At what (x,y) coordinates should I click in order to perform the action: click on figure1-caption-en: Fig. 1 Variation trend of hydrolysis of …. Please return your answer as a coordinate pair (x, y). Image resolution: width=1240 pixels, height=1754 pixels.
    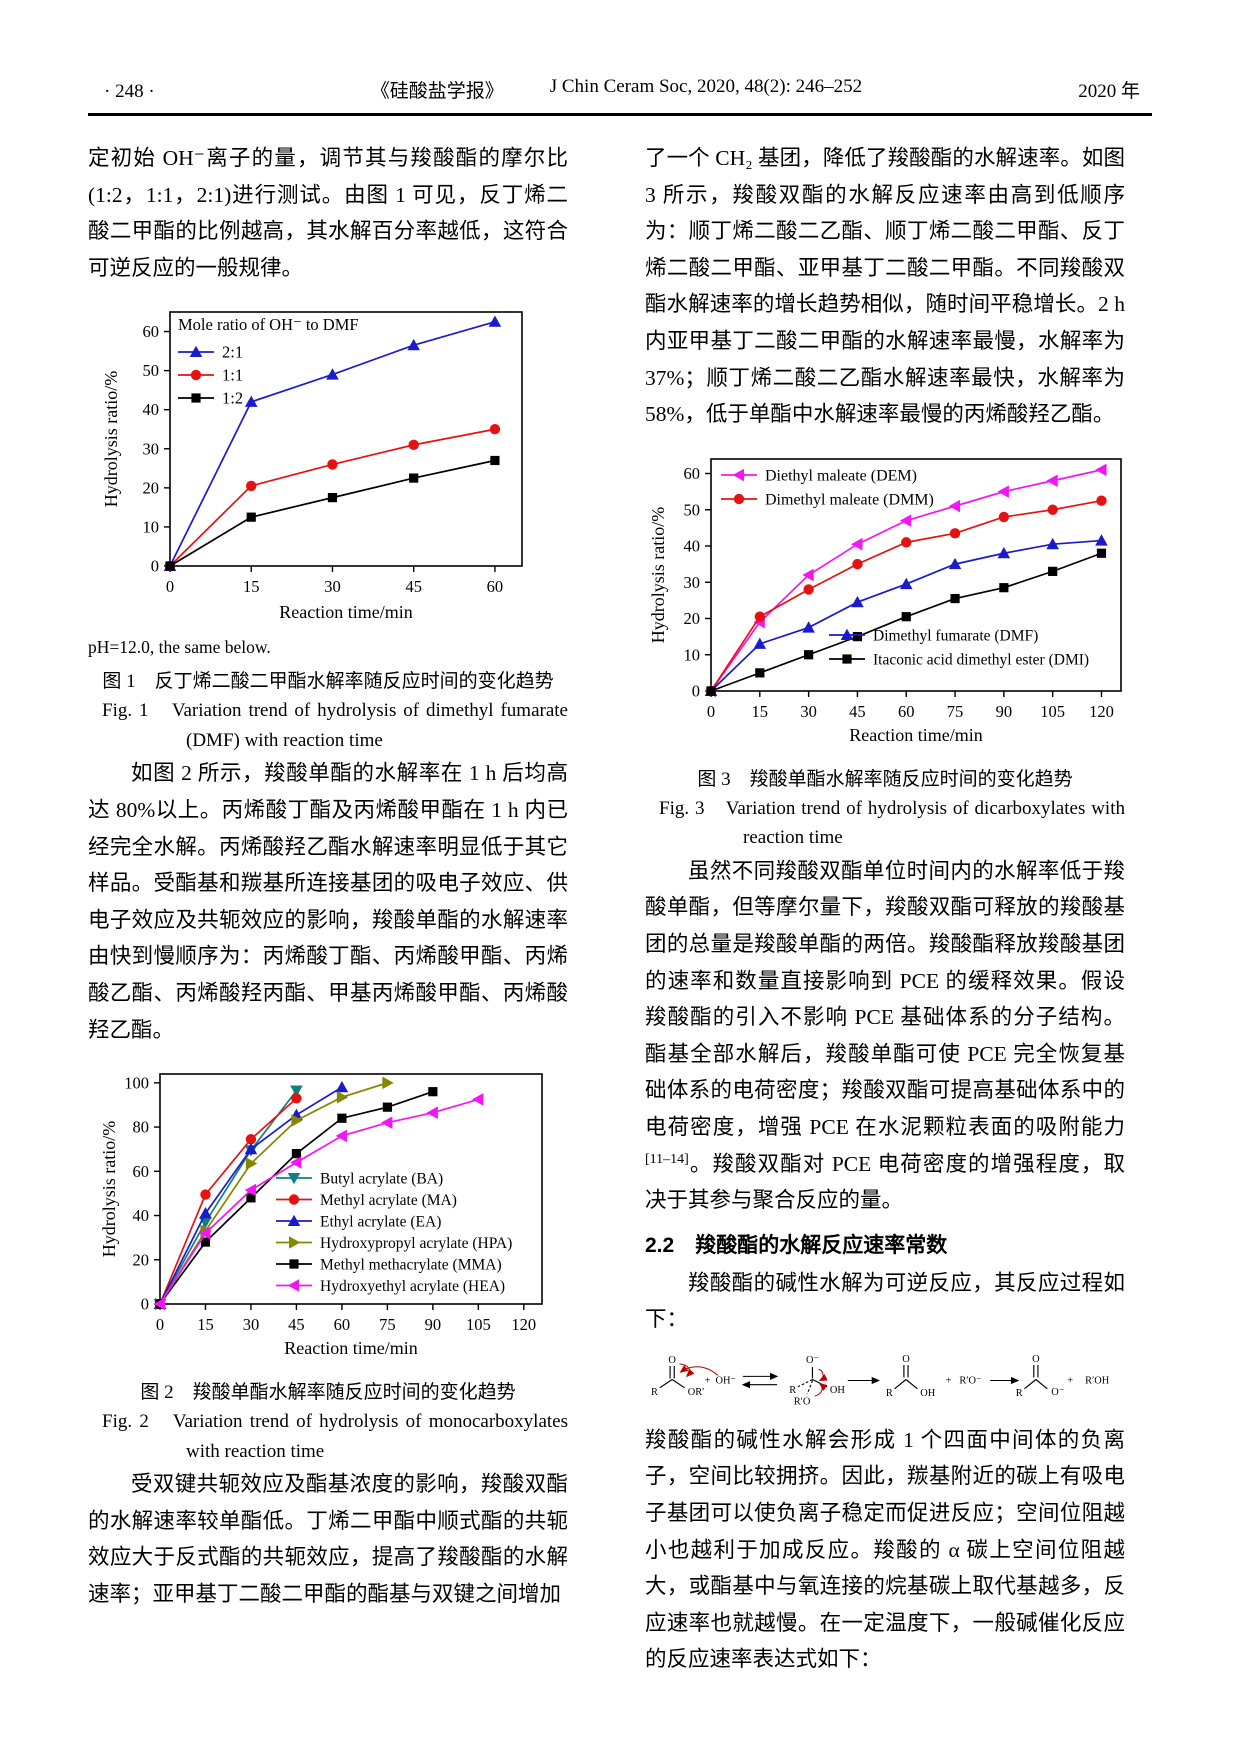
    Looking at the image, I should click on (335, 725).